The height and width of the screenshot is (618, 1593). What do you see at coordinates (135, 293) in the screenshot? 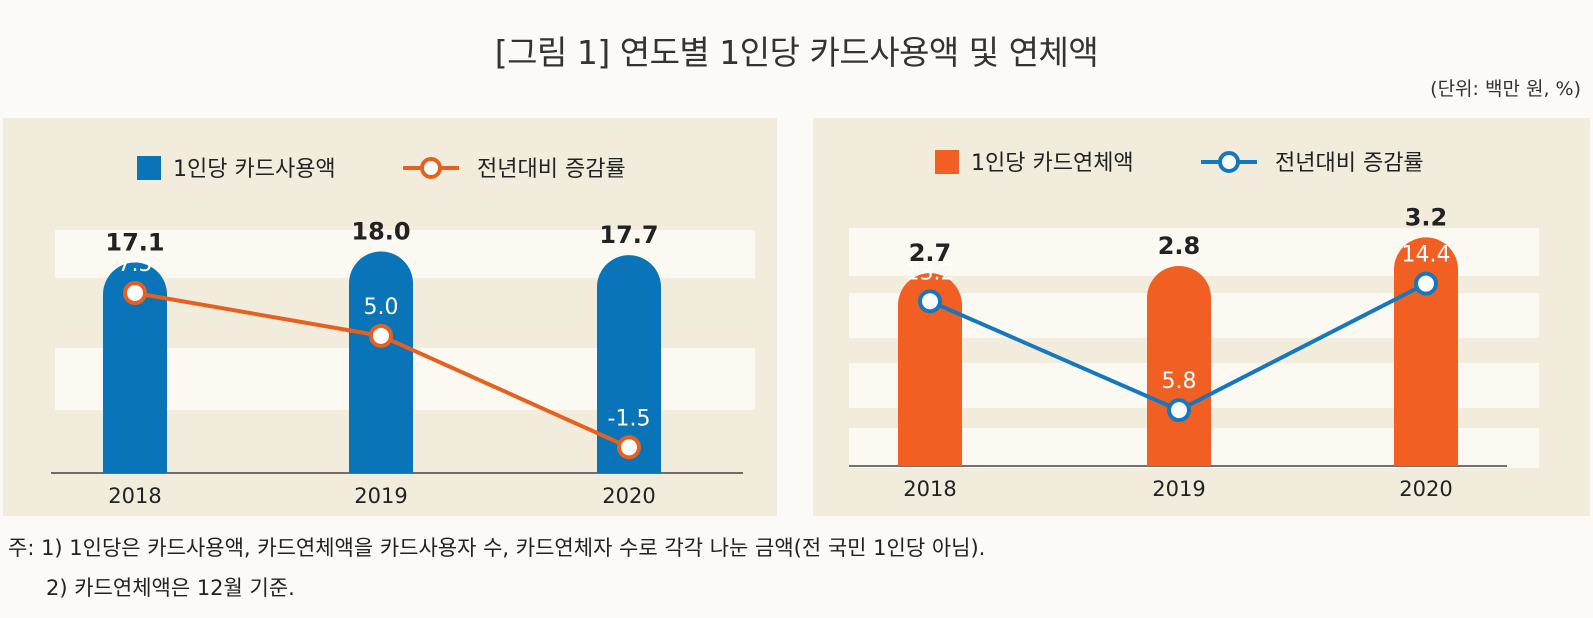
I see `chart1-rate-point-2018` at bounding box center [135, 293].